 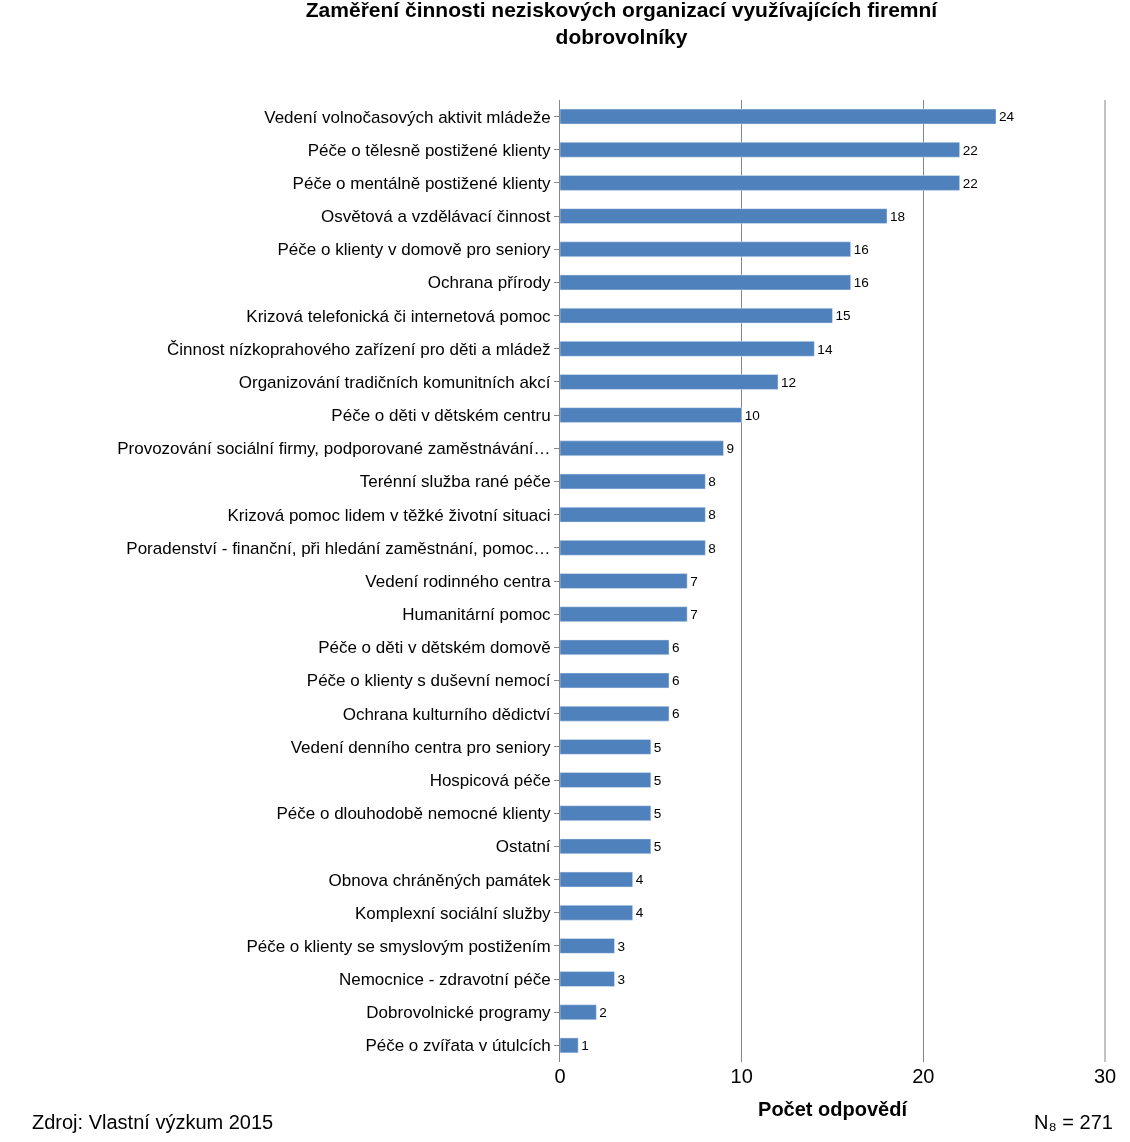 I want to click on text: N₈ = 271, so click(x=1073, y=1122).